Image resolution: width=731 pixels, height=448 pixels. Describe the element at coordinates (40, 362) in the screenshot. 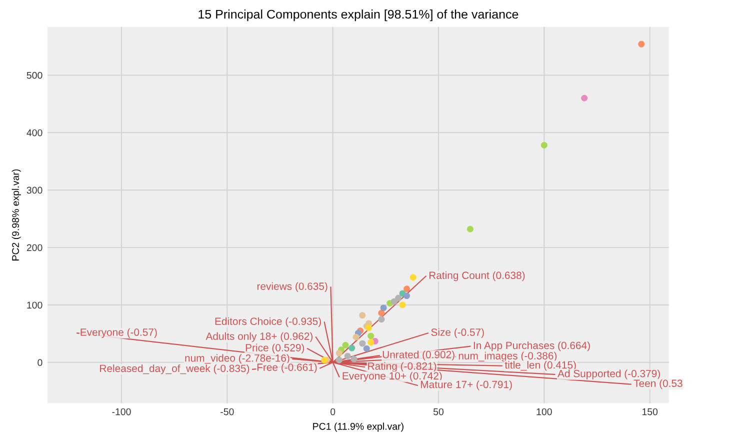

I see `y-tick-label: 0` at that location.